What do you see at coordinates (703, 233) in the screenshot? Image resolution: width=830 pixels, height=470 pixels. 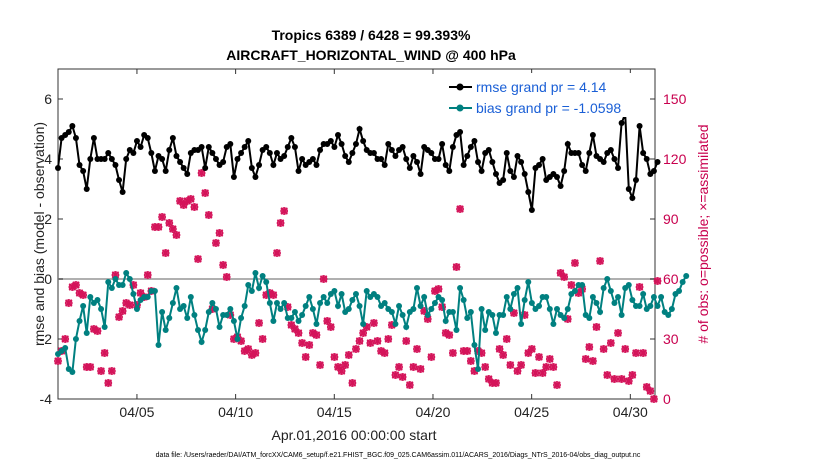 I see `y-axis-right-label: # of obs: o=possible; ×=assimilated` at bounding box center [703, 233].